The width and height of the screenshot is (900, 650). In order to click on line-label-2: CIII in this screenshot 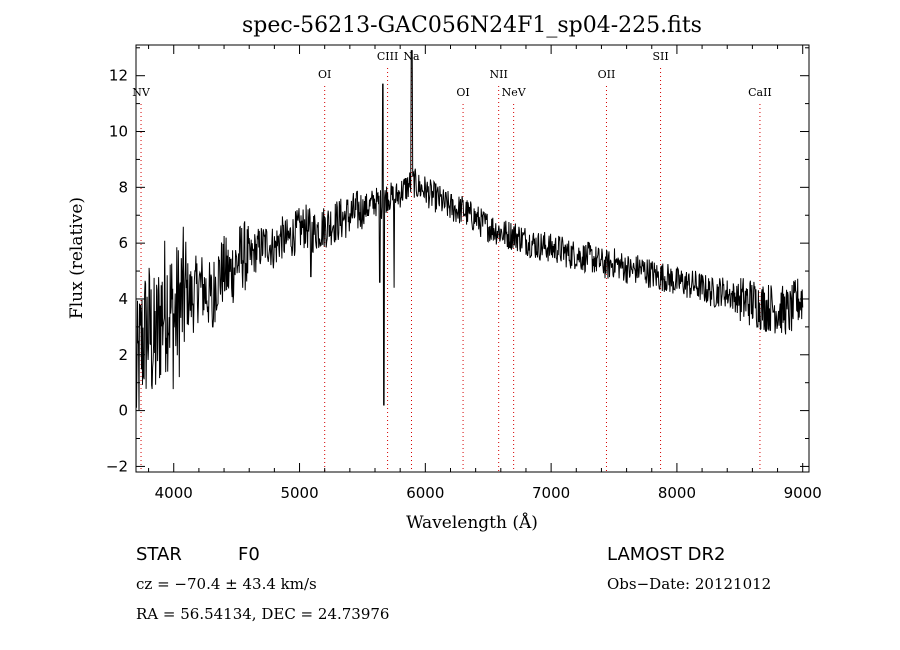, I will do `click(387, 56)`.